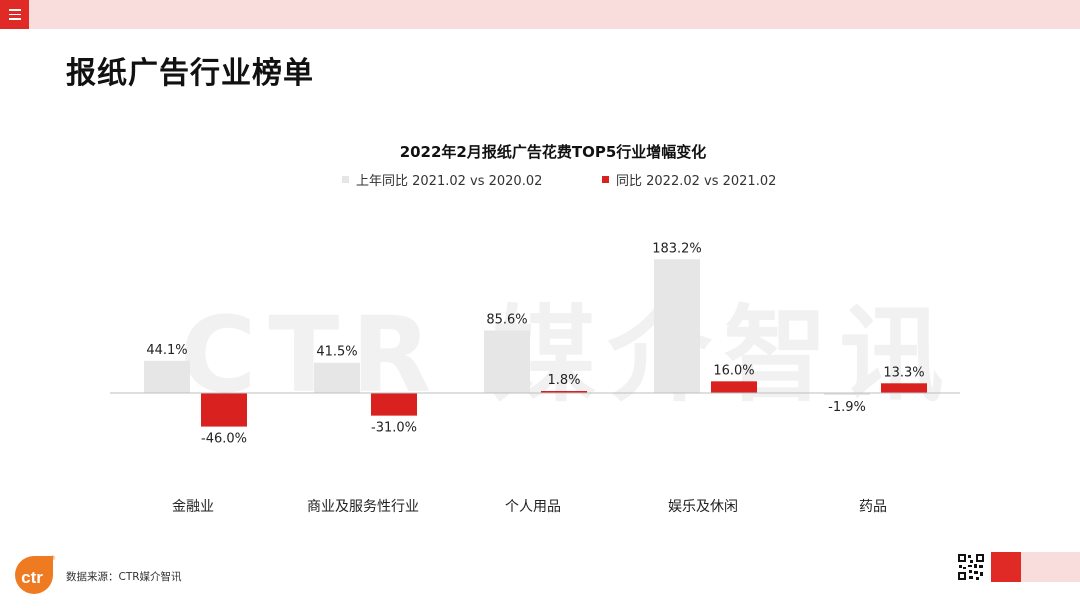 The width and height of the screenshot is (1080, 608). What do you see at coordinates (568, 355) in the screenshot?
I see `watermark: CTR 媒介智讯` at bounding box center [568, 355].